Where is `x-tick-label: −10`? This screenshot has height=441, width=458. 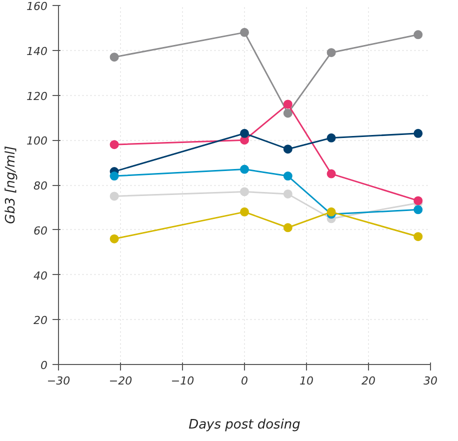
x-tick-label: −10 is located at coordinates (182, 381).